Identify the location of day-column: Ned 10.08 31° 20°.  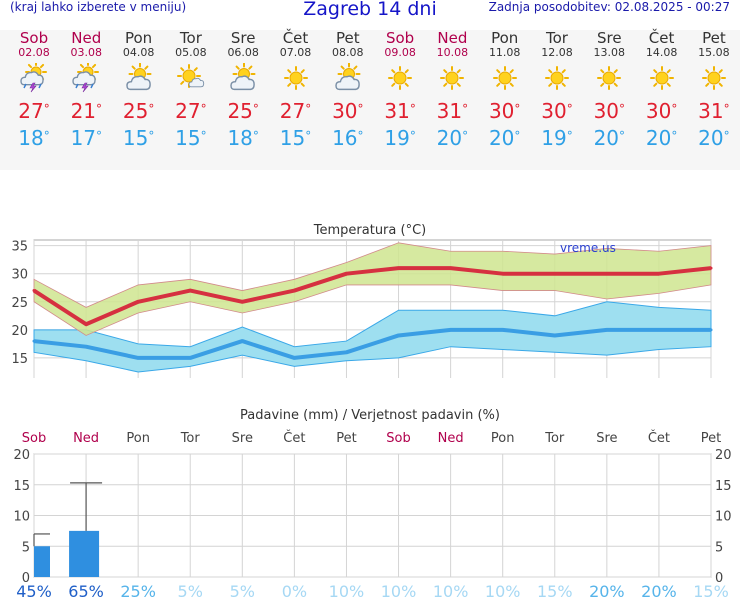
(452, 89).